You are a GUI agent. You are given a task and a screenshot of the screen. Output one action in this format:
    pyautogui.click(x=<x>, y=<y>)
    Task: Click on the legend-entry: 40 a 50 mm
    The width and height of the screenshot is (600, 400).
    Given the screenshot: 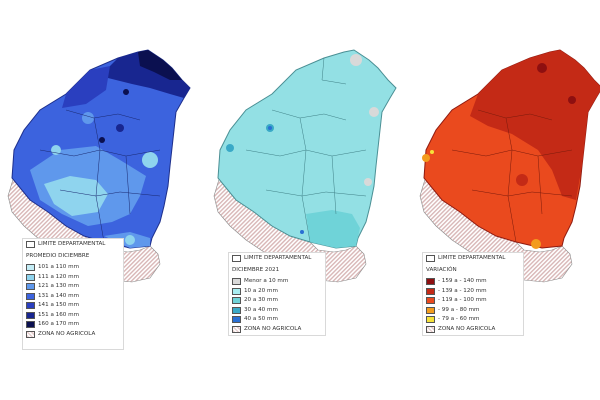 What is the action you would take?
    pyautogui.click(x=255, y=319)
    